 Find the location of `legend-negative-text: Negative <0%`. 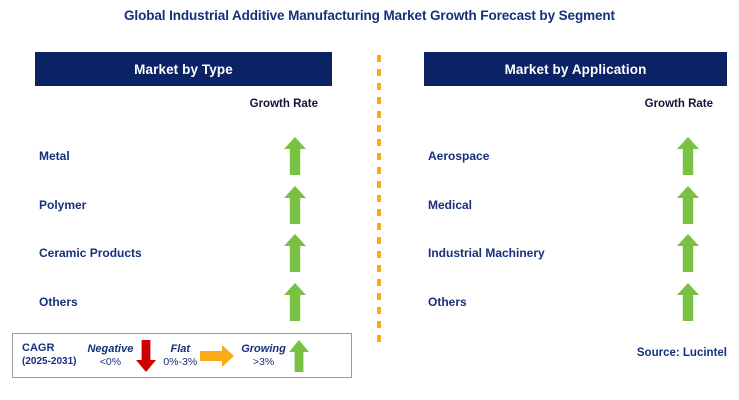

legend-negative-text: Negative <0% is located at coordinates (110, 356).